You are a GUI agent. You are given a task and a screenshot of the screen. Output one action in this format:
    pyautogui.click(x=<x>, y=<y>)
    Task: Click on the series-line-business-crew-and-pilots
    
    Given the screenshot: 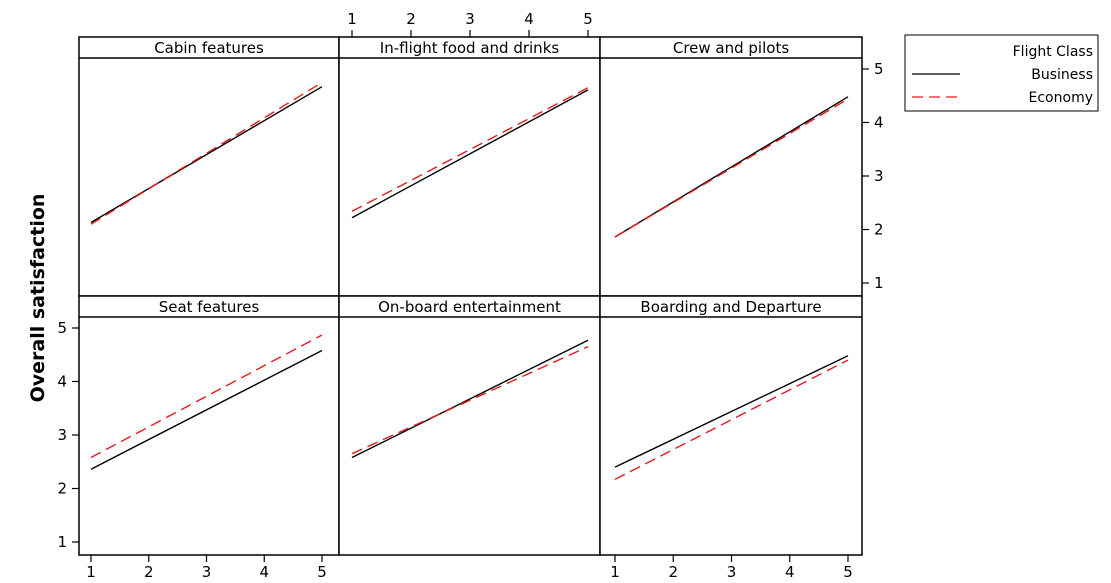 What is the action you would take?
    pyautogui.click(x=731, y=167)
    